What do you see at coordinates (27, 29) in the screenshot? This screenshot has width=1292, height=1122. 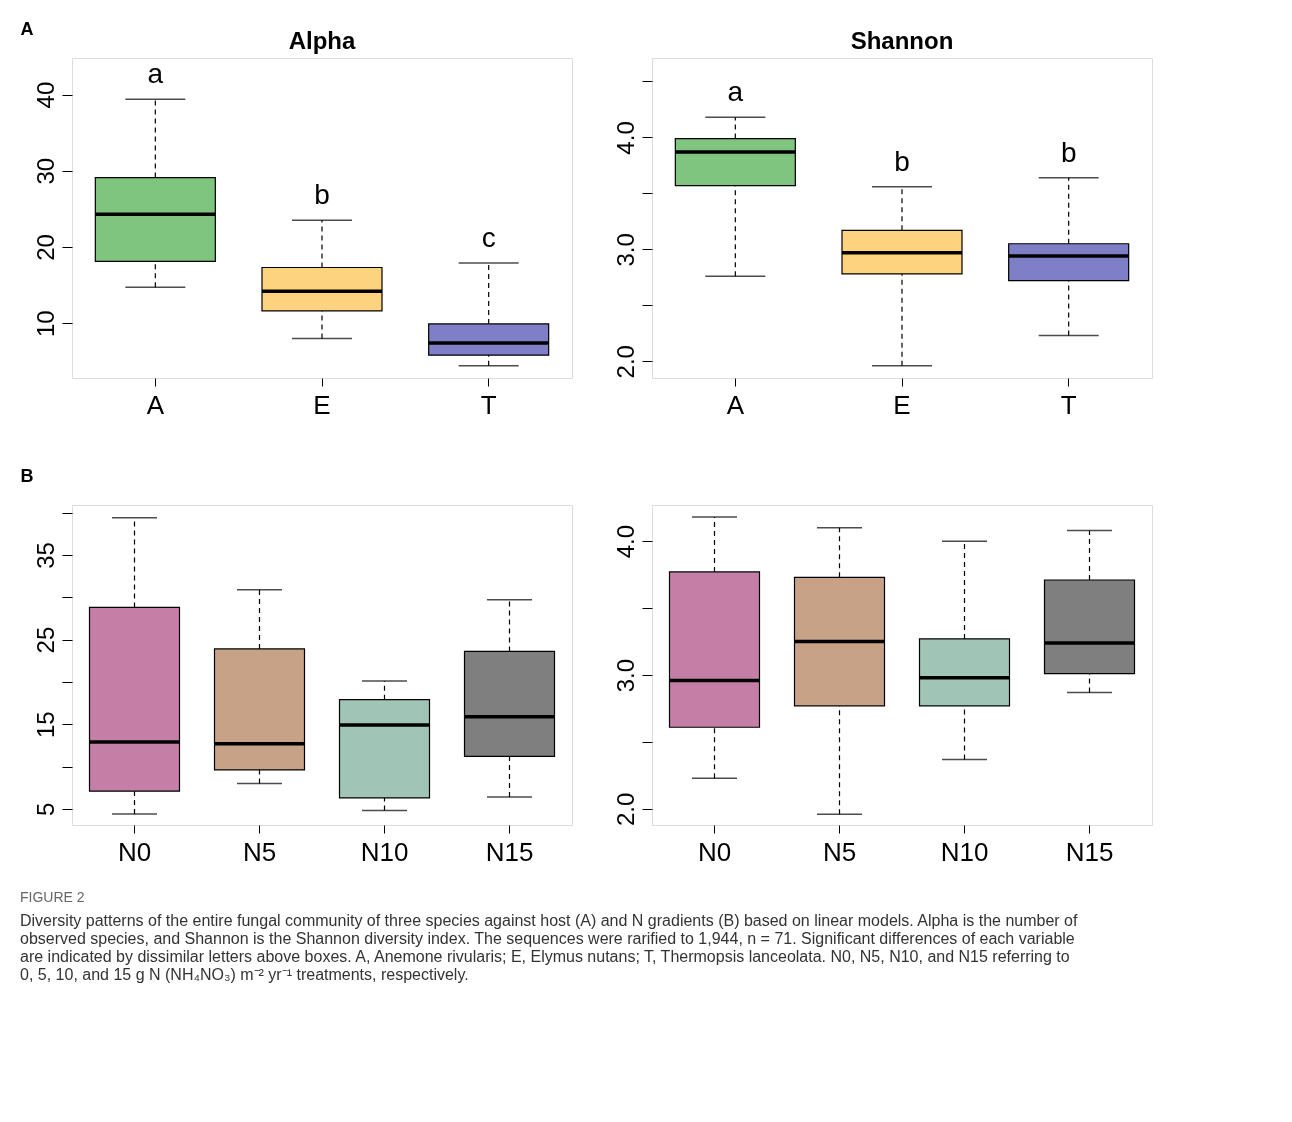 I see `text: A` at bounding box center [27, 29].